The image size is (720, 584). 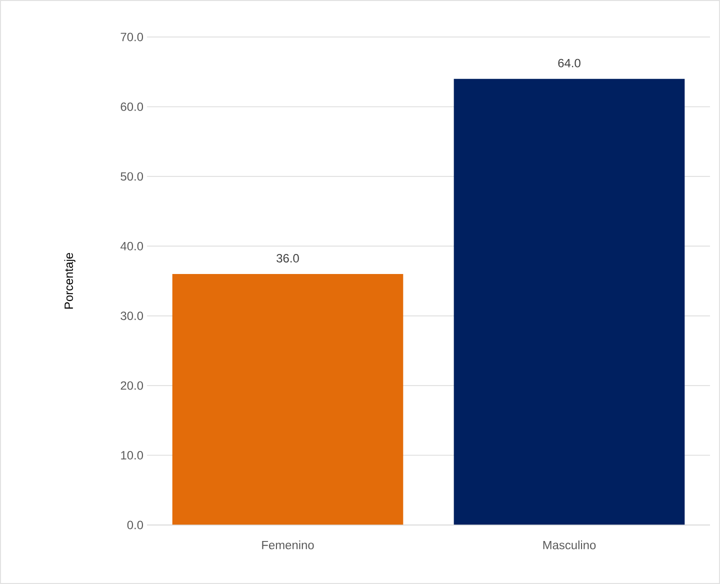 What do you see at coordinates (132, 176) in the screenshot?
I see `y-tick-label: 50.0` at bounding box center [132, 176].